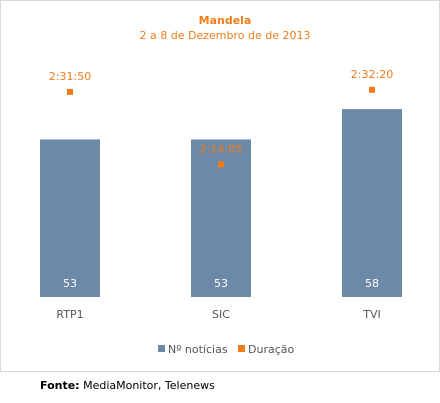  I want to click on duration-label: 2:31:50, so click(70, 76).